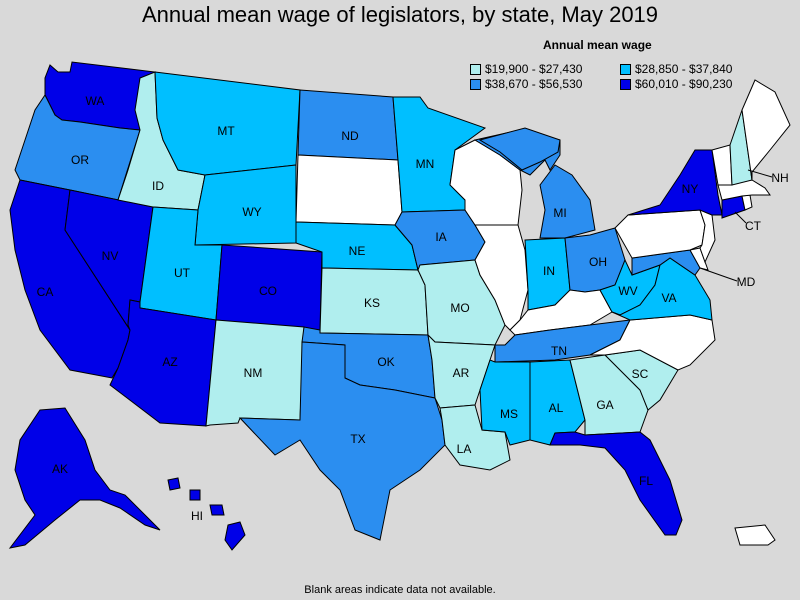 The height and width of the screenshot is (600, 800). I want to click on label-mo: MO, so click(459, 308).